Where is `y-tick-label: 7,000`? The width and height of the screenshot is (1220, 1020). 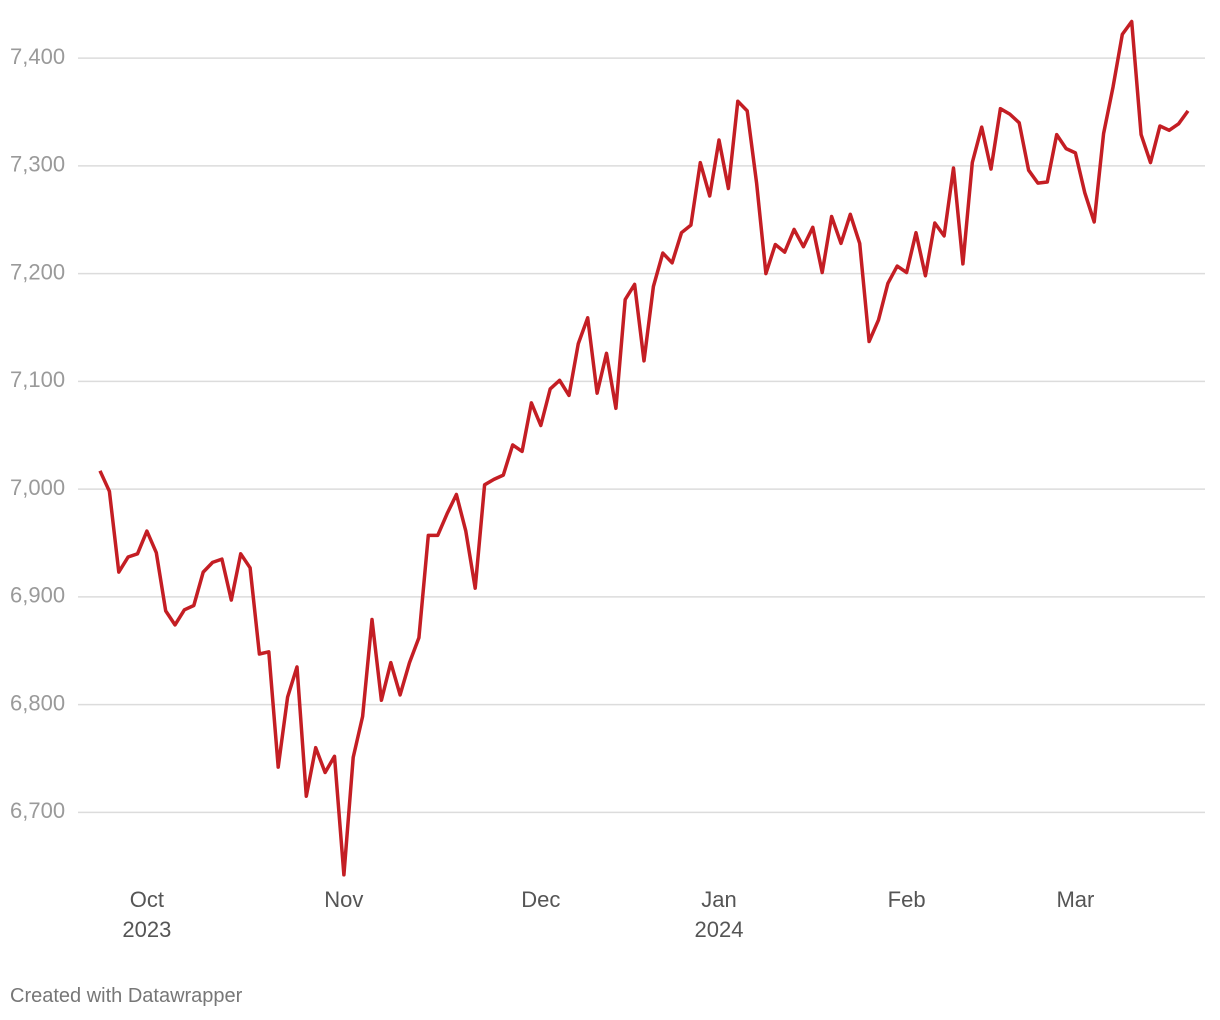
y-tick-label: 7,000 is located at coordinates (37, 487).